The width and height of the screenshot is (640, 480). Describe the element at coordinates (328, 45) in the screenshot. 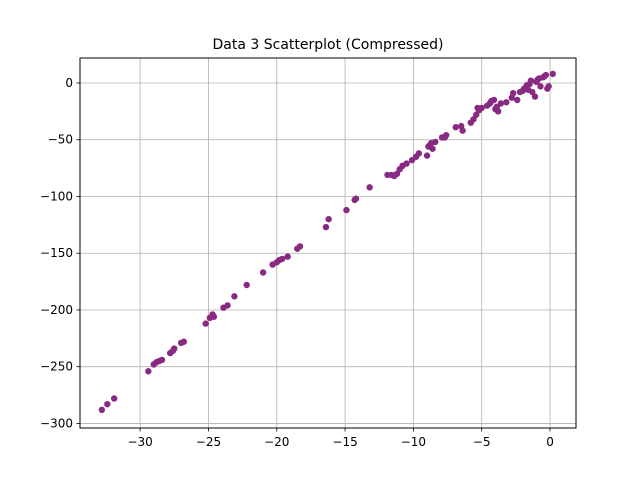

I see `chart-title: Data 3 Scatterplot (Compressed)` at that location.